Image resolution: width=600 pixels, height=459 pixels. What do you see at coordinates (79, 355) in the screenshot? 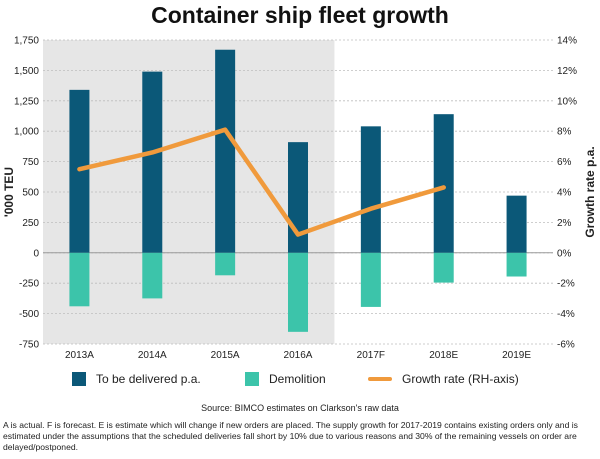
I see `x-tick-label: 2013A` at bounding box center [79, 355].